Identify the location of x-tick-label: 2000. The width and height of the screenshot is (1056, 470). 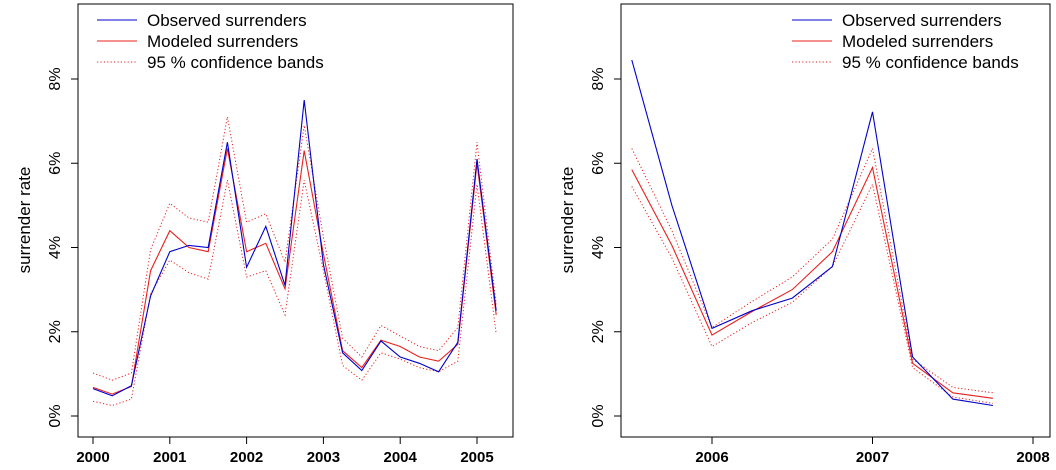
(92, 457).